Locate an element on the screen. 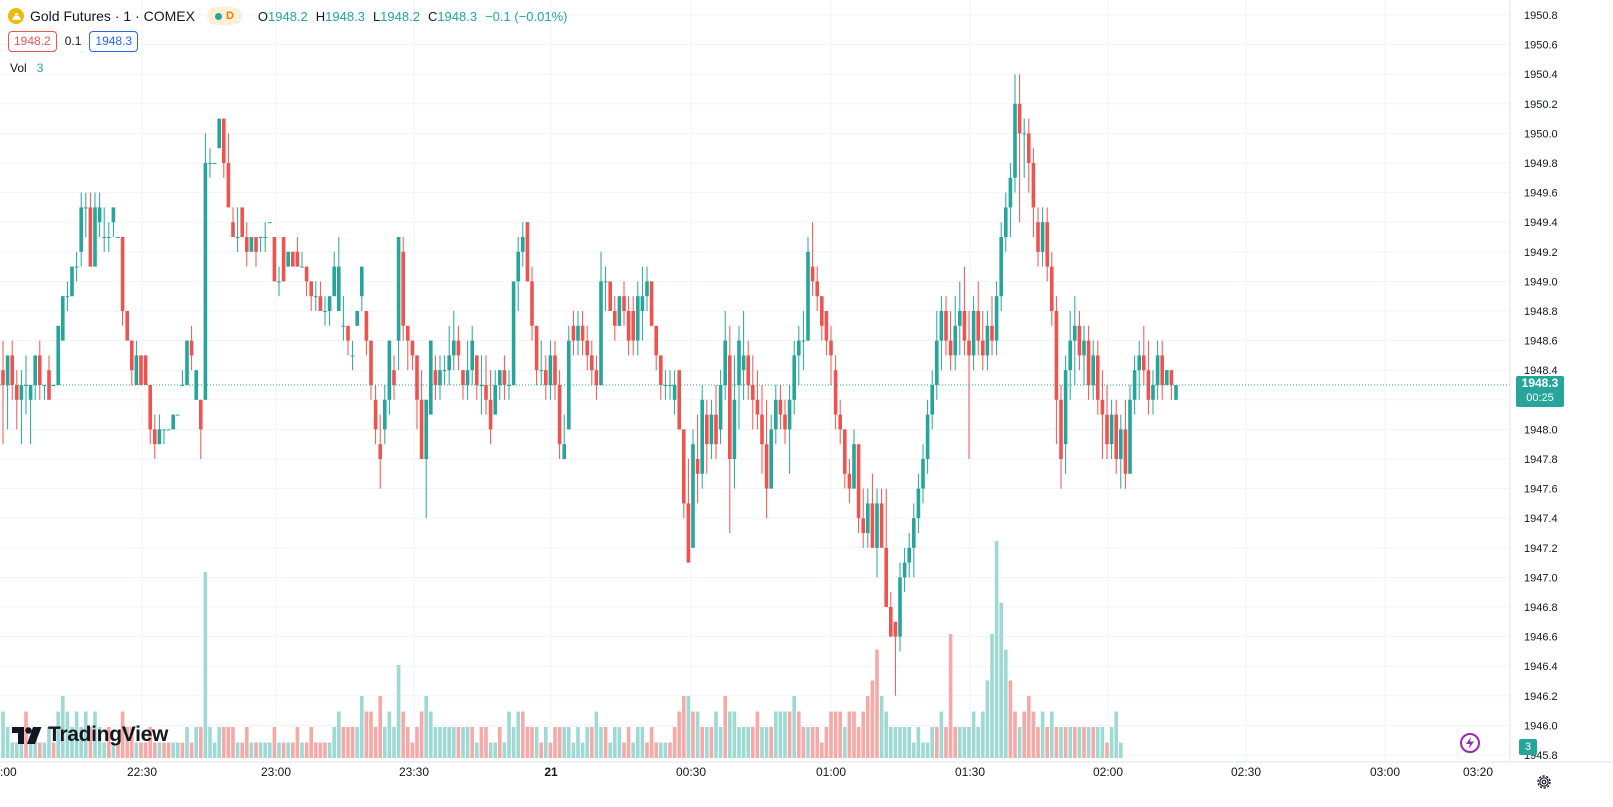  bid-price: 1948.2 is located at coordinates (32, 41).